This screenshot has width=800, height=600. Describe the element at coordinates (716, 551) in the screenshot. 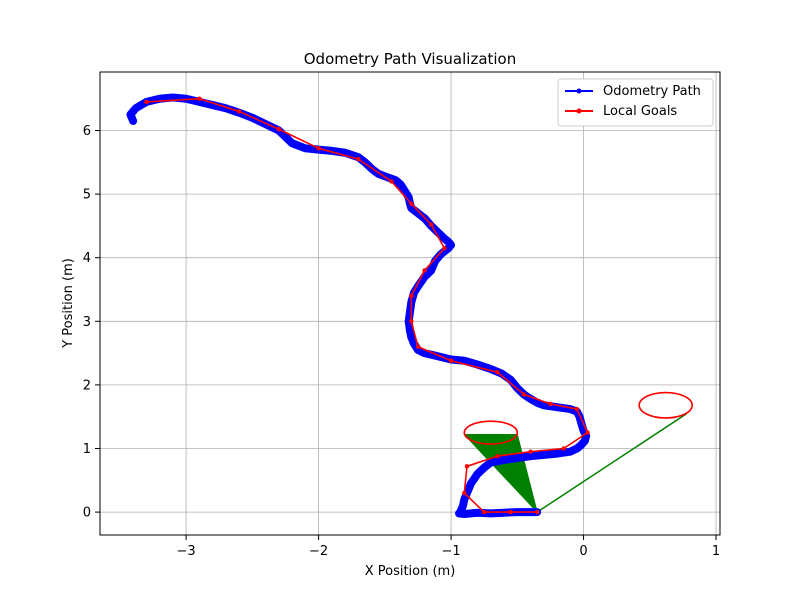

I see `x-tick-label: 1` at that location.